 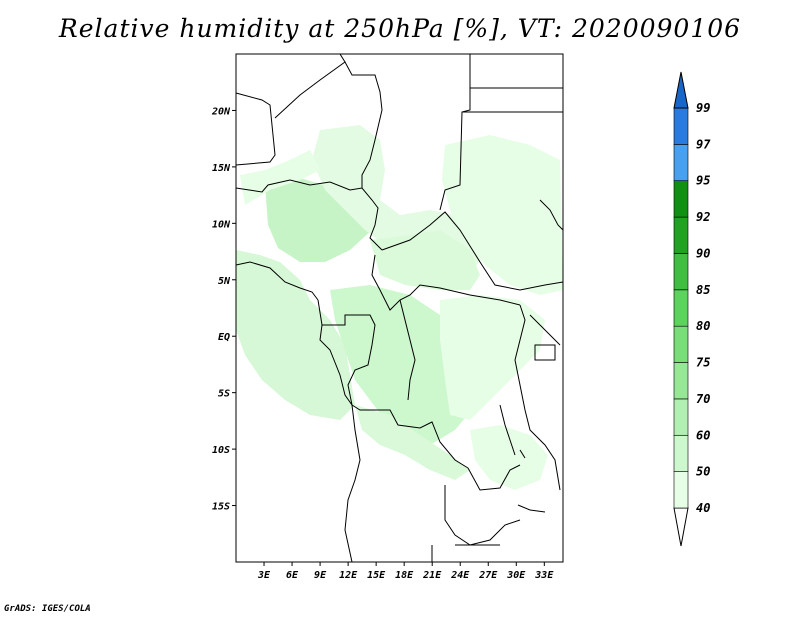 I want to click on lon-tick-label: 6E, so click(x=292, y=575).